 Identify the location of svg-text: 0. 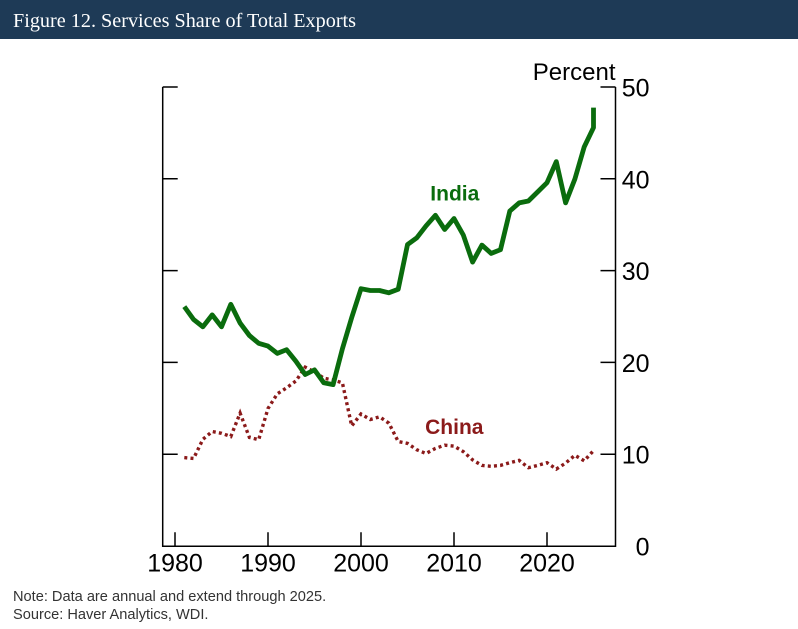
(643, 548).